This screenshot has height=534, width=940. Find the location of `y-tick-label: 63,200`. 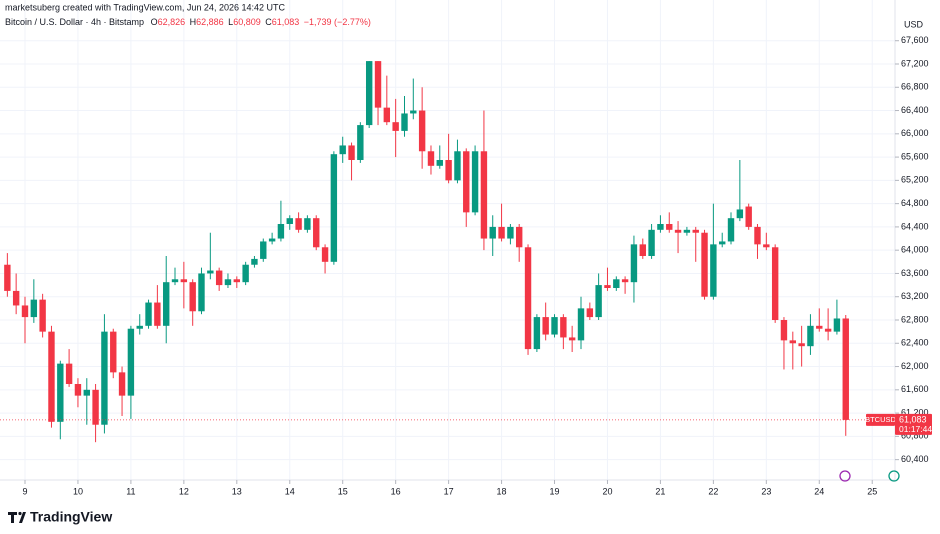

y-tick-label: 63,200 is located at coordinates (915, 296).